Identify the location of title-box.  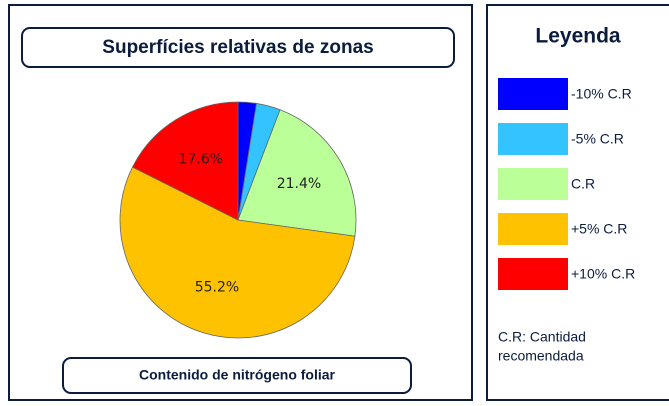
(238, 47).